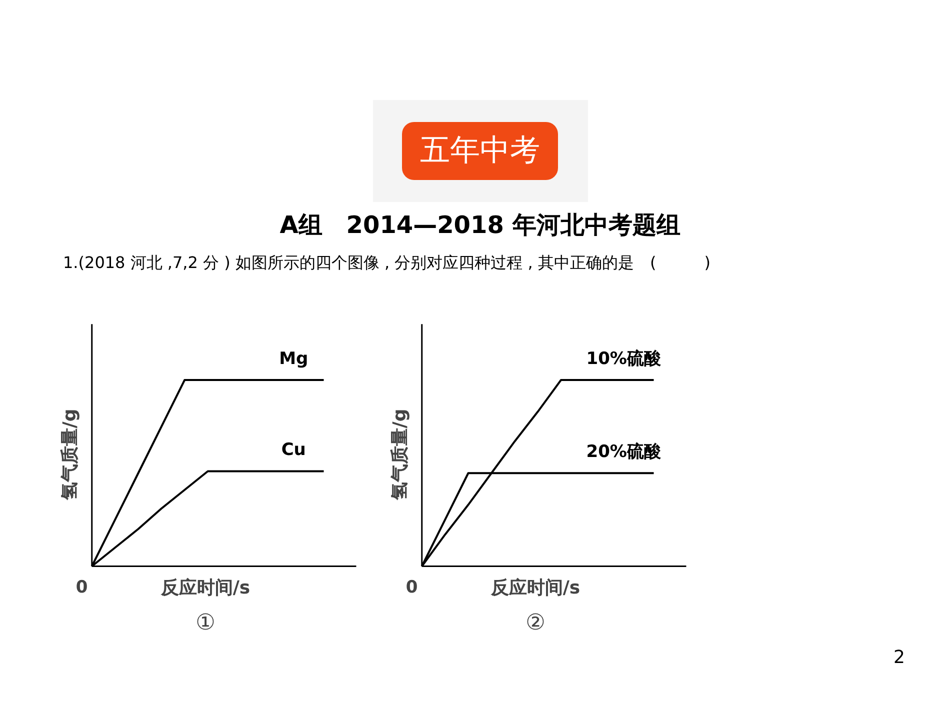 The height and width of the screenshot is (711, 950). Describe the element at coordinates (387, 263) in the screenshot. I see `text: 1.(2018 河北 ,7,2 分 ) 如图所示的四个图像 , 分别对应四种过程 , 其中正确的是 ( )` at that location.